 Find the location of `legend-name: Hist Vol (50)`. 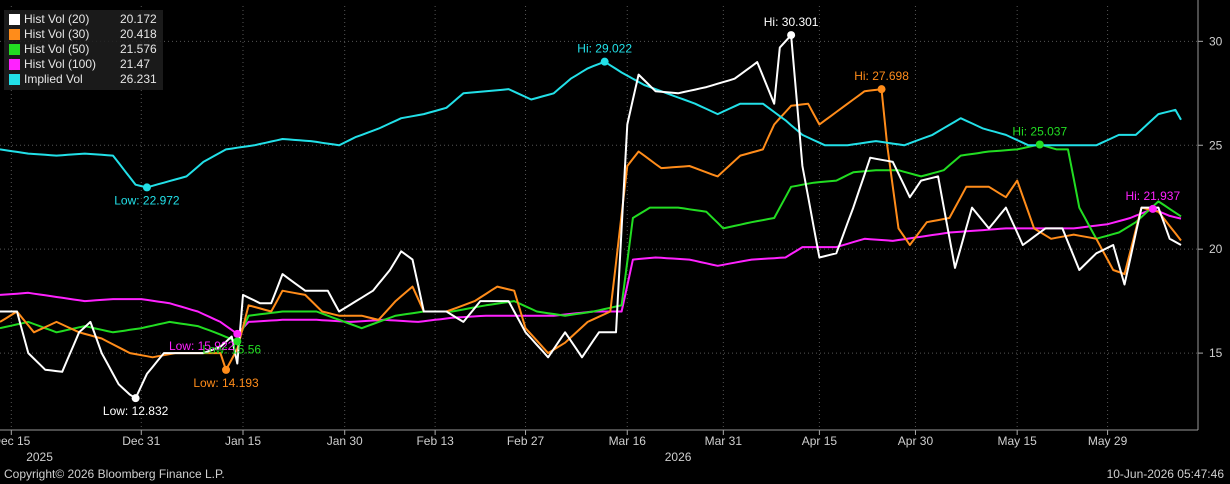

legend-name: Hist Vol (50) is located at coordinates (57, 49).